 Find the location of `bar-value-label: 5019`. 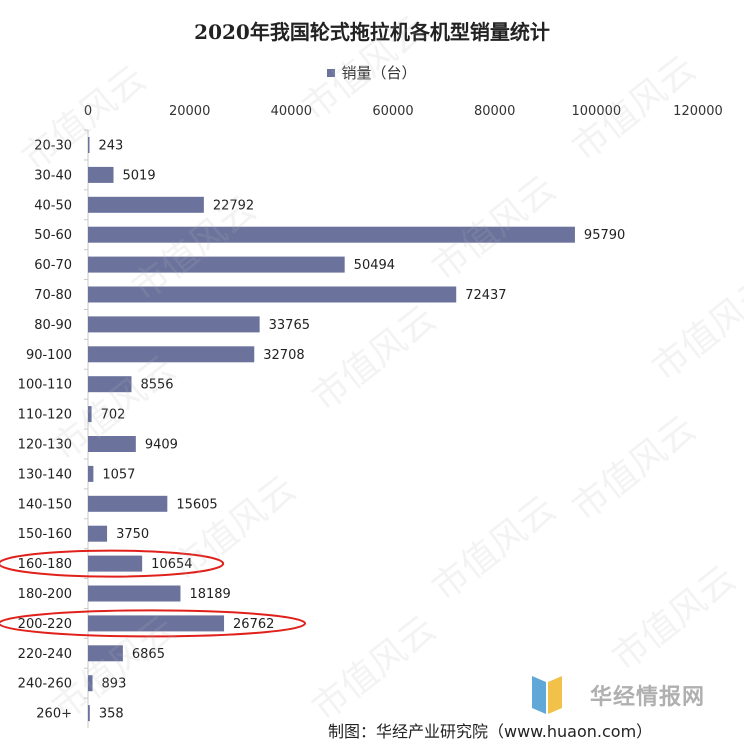

bar-value-label: 5019 is located at coordinates (139, 175).